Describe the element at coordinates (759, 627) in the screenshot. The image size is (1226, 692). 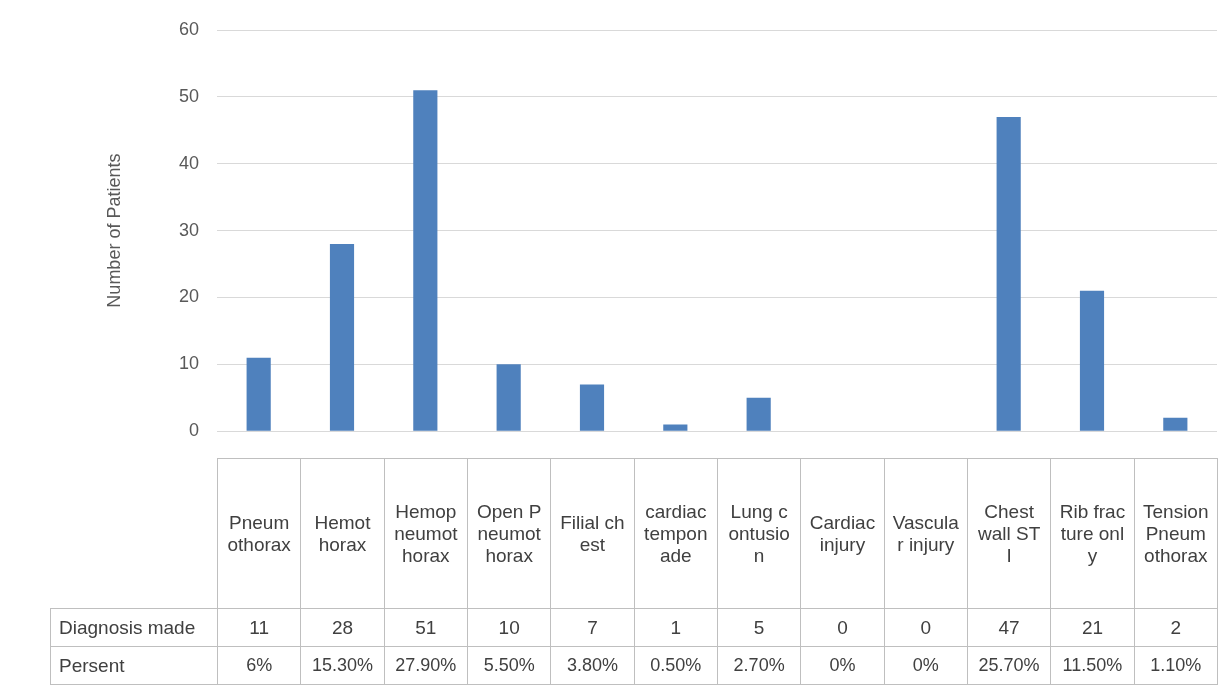
I see `data-label: 5` at that location.